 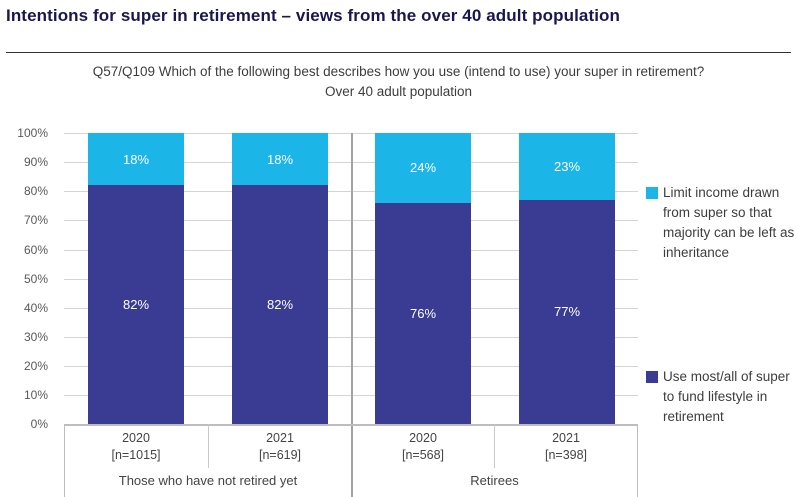 I want to click on segment-value-label: 23%, so click(x=567, y=166).